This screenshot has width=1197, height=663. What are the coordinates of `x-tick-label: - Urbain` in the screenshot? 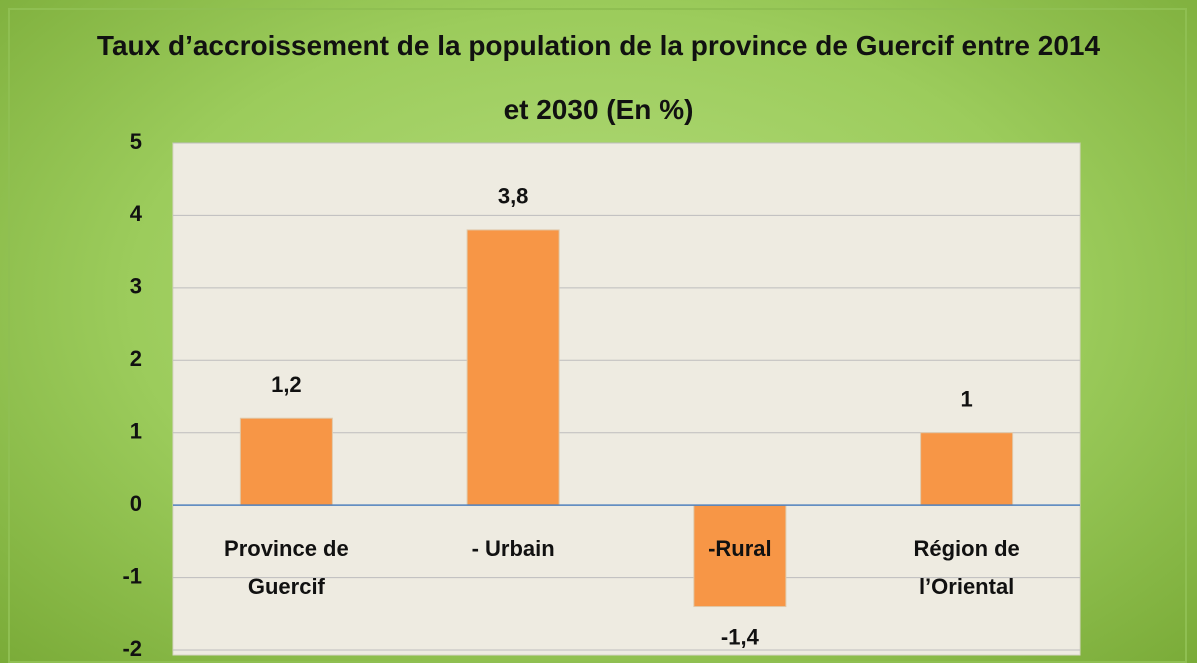 It's located at (513, 549).